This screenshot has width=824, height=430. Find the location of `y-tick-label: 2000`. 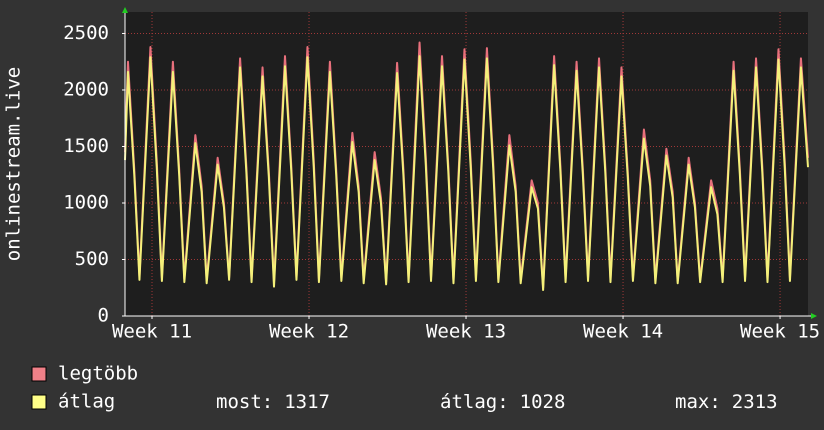

y-tick-label: 2000 is located at coordinates (86, 89).